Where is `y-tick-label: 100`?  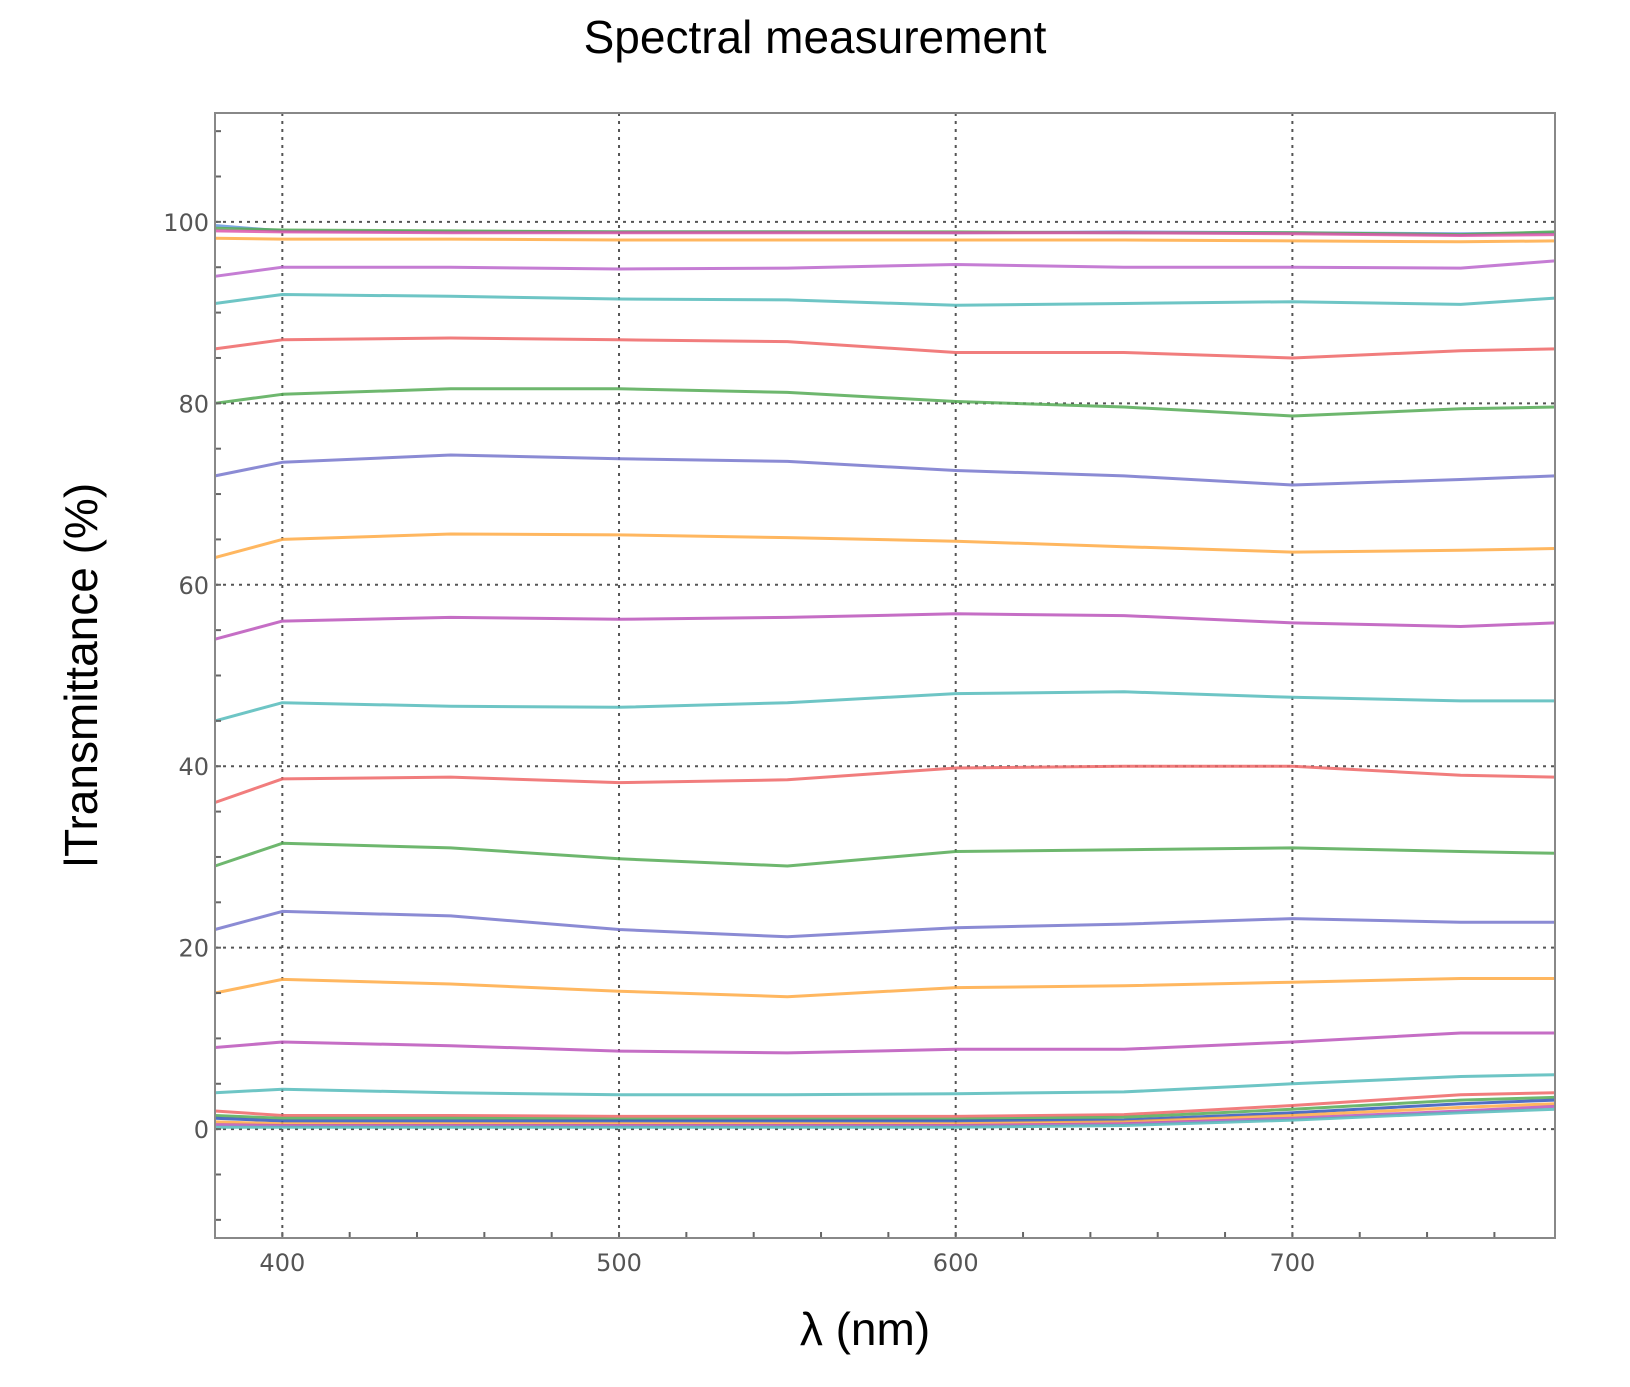
y-tick-label: 100 is located at coordinates (186, 223).